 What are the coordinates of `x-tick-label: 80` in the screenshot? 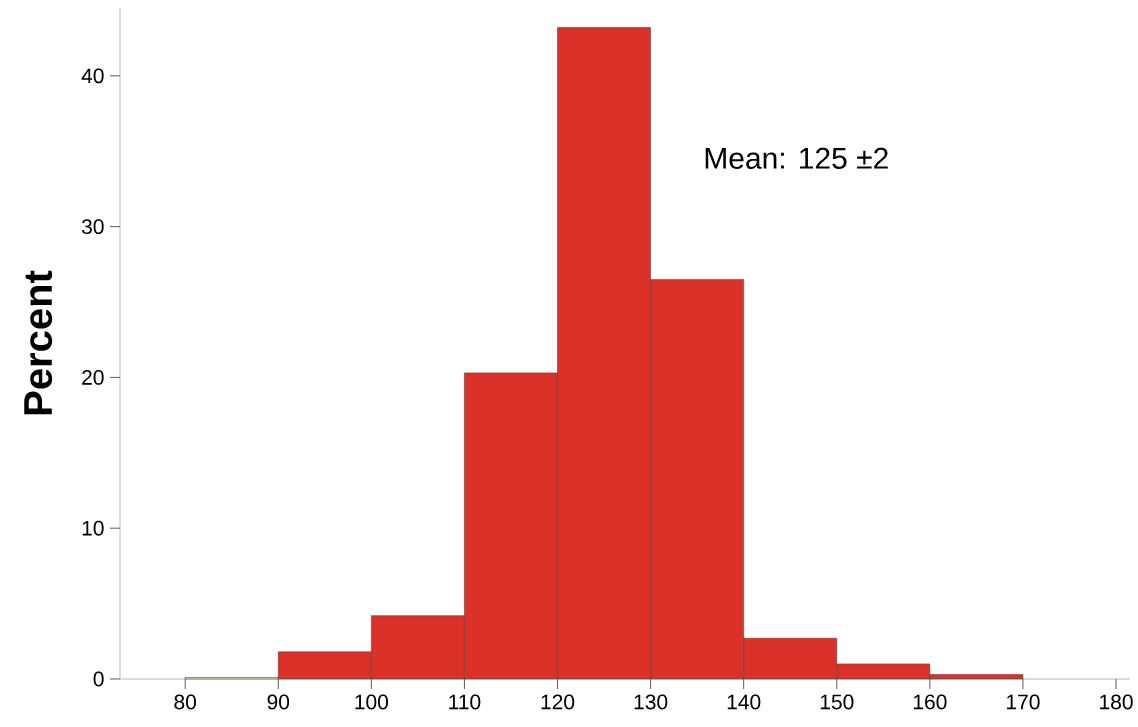 It's located at (185, 702).